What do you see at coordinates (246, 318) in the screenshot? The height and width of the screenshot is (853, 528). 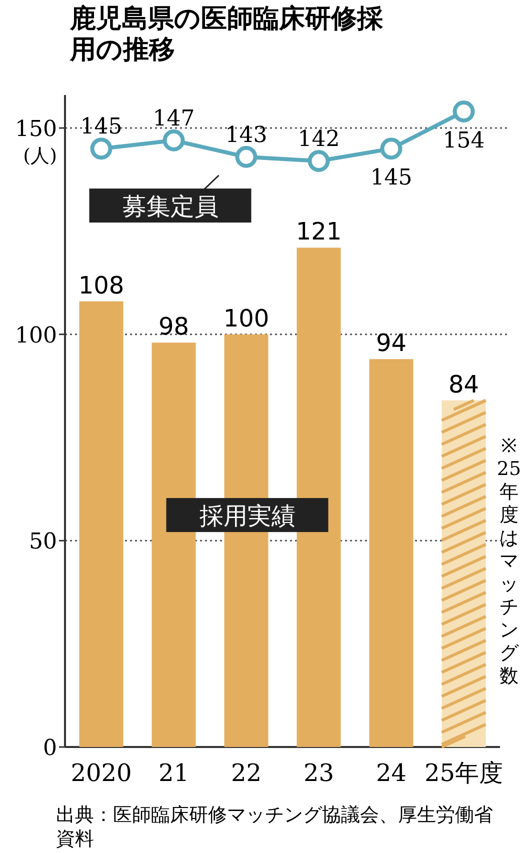 I see `data-label: 100` at bounding box center [246, 318].